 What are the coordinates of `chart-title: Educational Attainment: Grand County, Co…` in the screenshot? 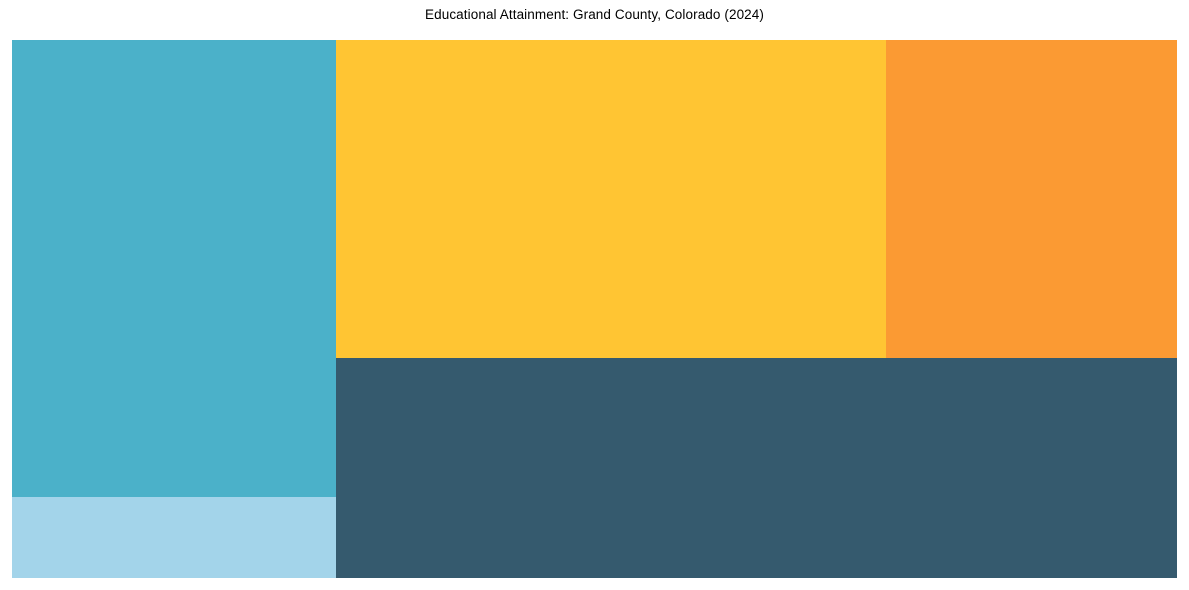 It's located at (594, 14).